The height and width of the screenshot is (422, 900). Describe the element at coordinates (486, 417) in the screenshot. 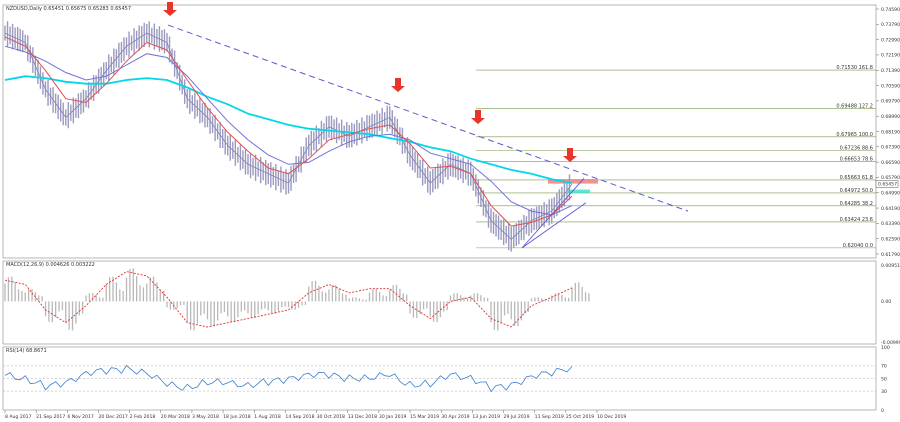

I see `x-tick-label: 13 Jun 2019` at that location.